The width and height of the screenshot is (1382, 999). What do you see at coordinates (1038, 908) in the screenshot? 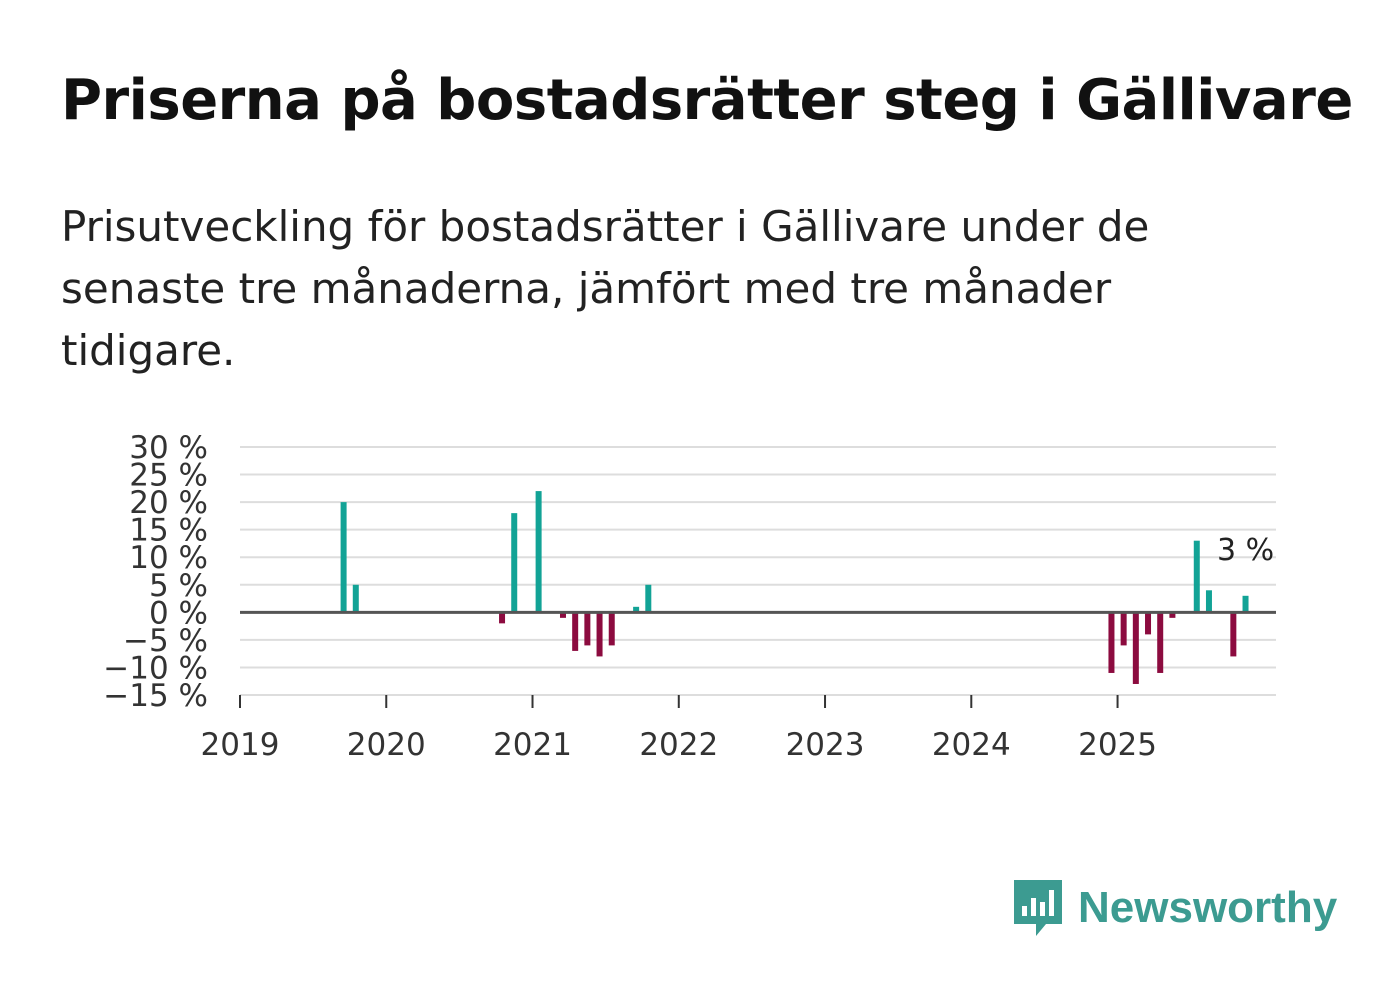
I see `newsworthy-logo-icon` at bounding box center [1038, 908].